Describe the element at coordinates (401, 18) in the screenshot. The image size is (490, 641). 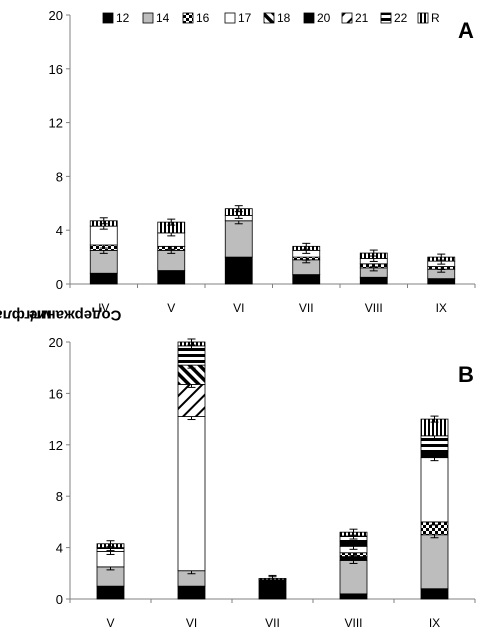
I see `legend-label-22: 22` at that location.